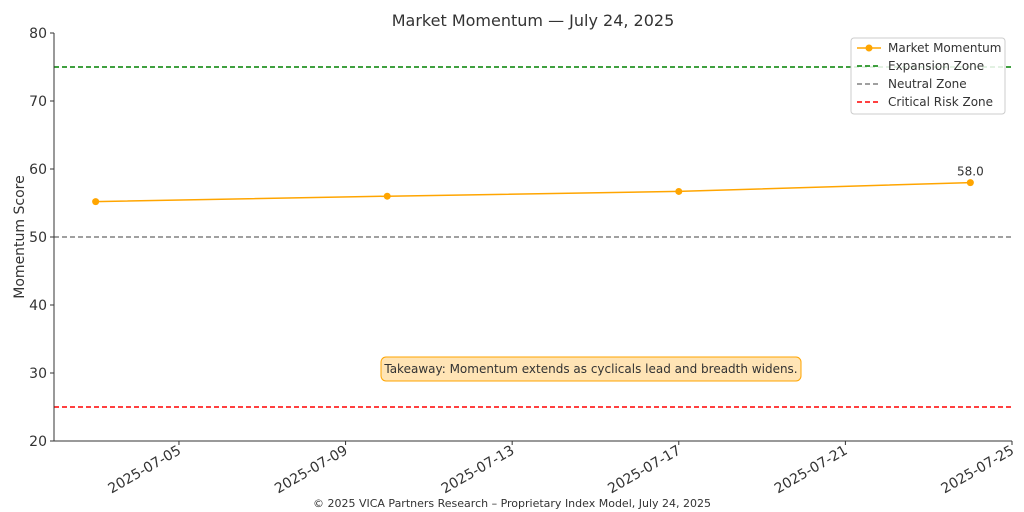 This screenshot has height=512, width=1024. I want to click on legend-label: Expansion Zone, so click(936, 66).